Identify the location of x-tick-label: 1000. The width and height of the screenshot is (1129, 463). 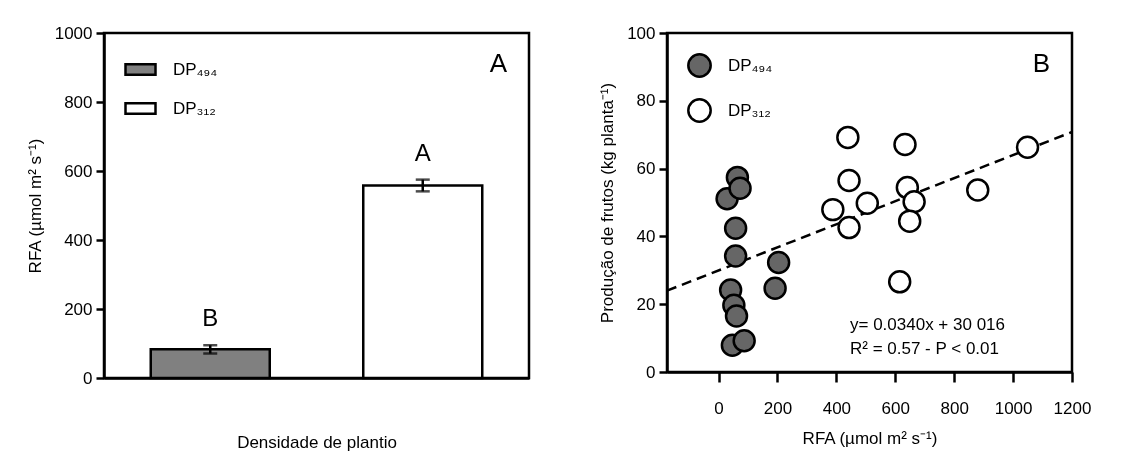
(1013, 408).